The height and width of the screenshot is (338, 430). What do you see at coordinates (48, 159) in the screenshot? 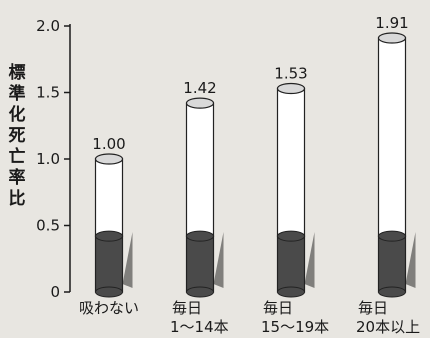
I see `y-tick-label: 1.0` at bounding box center [48, 159].